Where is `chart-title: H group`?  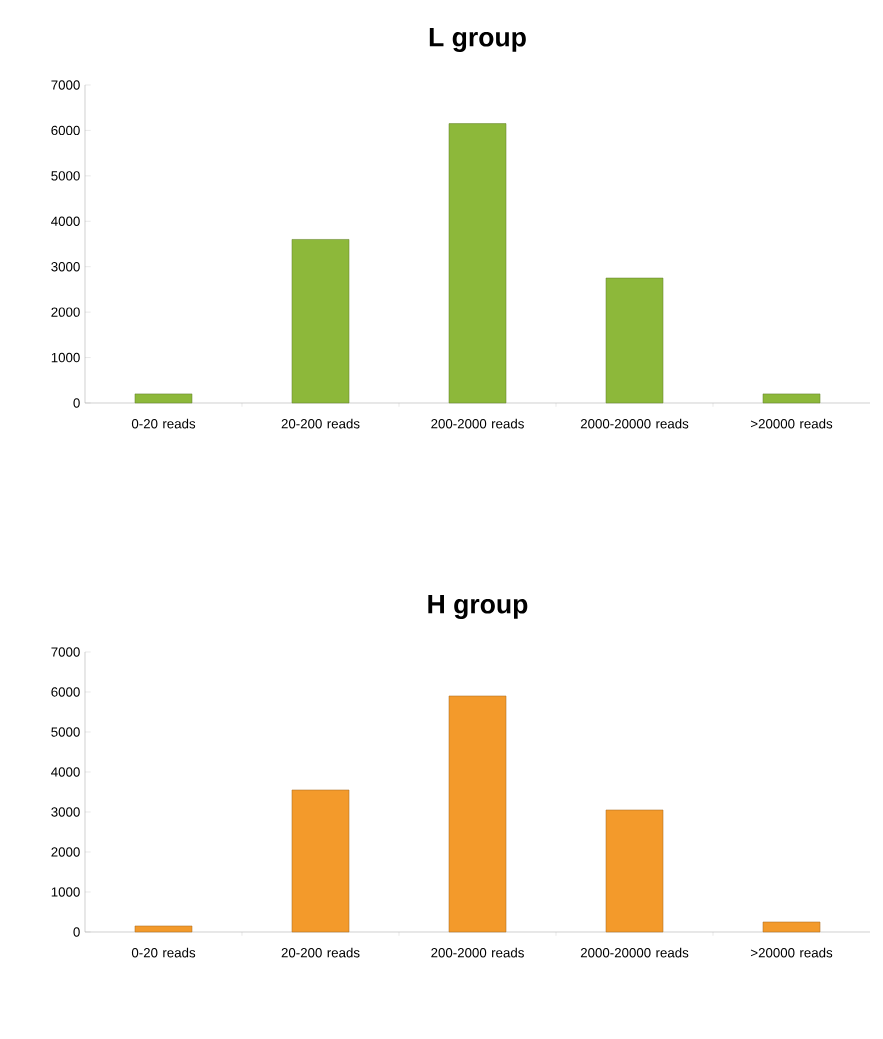
chart-title: H group is located at coordinates (478, 607).